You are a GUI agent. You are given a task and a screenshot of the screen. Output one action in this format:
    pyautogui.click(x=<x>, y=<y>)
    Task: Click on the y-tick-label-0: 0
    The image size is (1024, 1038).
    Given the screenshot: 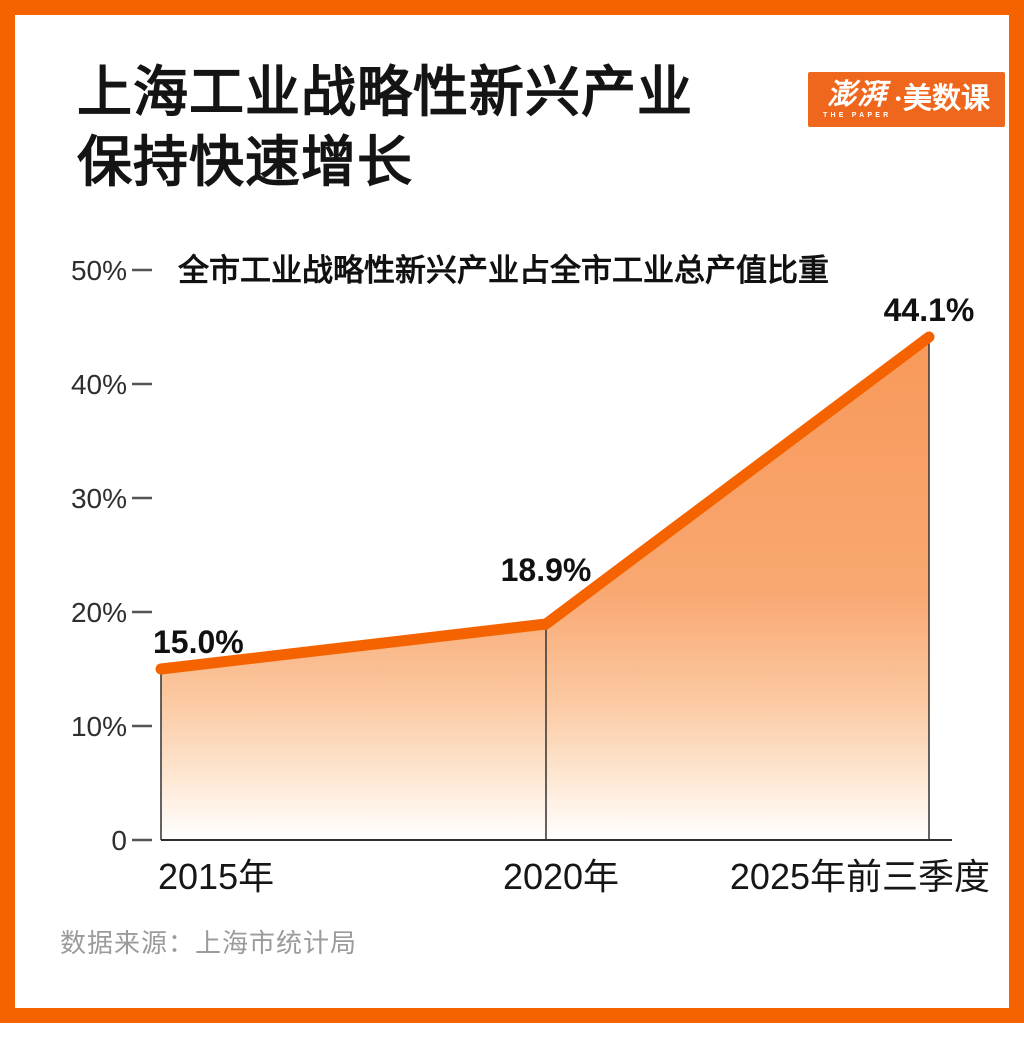 What is the action you would take?
    pyautogui.click(x=119, y=840)
    